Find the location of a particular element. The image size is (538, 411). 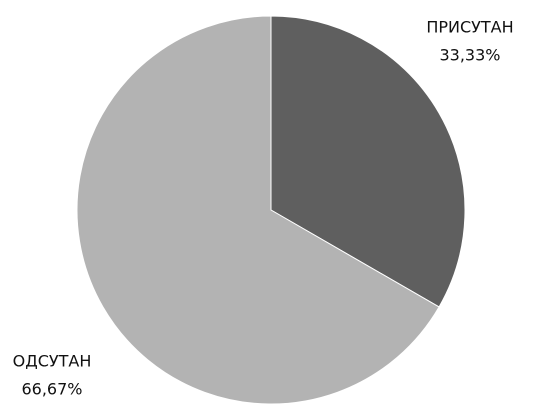

slice-category-label: ПРИСУТАН is located at coordinates (469, 27).